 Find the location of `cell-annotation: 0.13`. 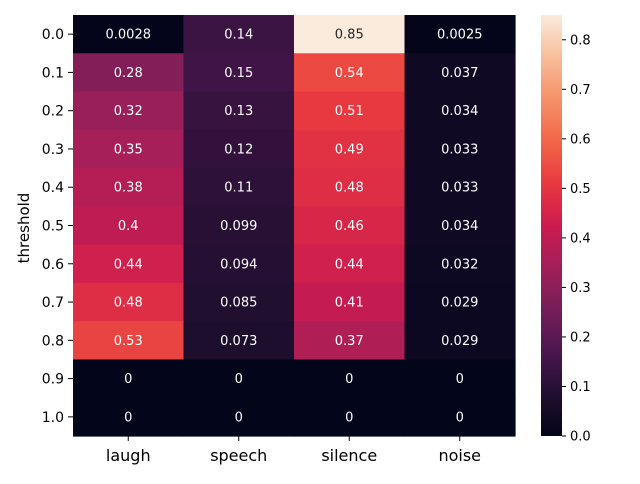

cell-annotation: 0.13 is located at coordinates (238, 111).